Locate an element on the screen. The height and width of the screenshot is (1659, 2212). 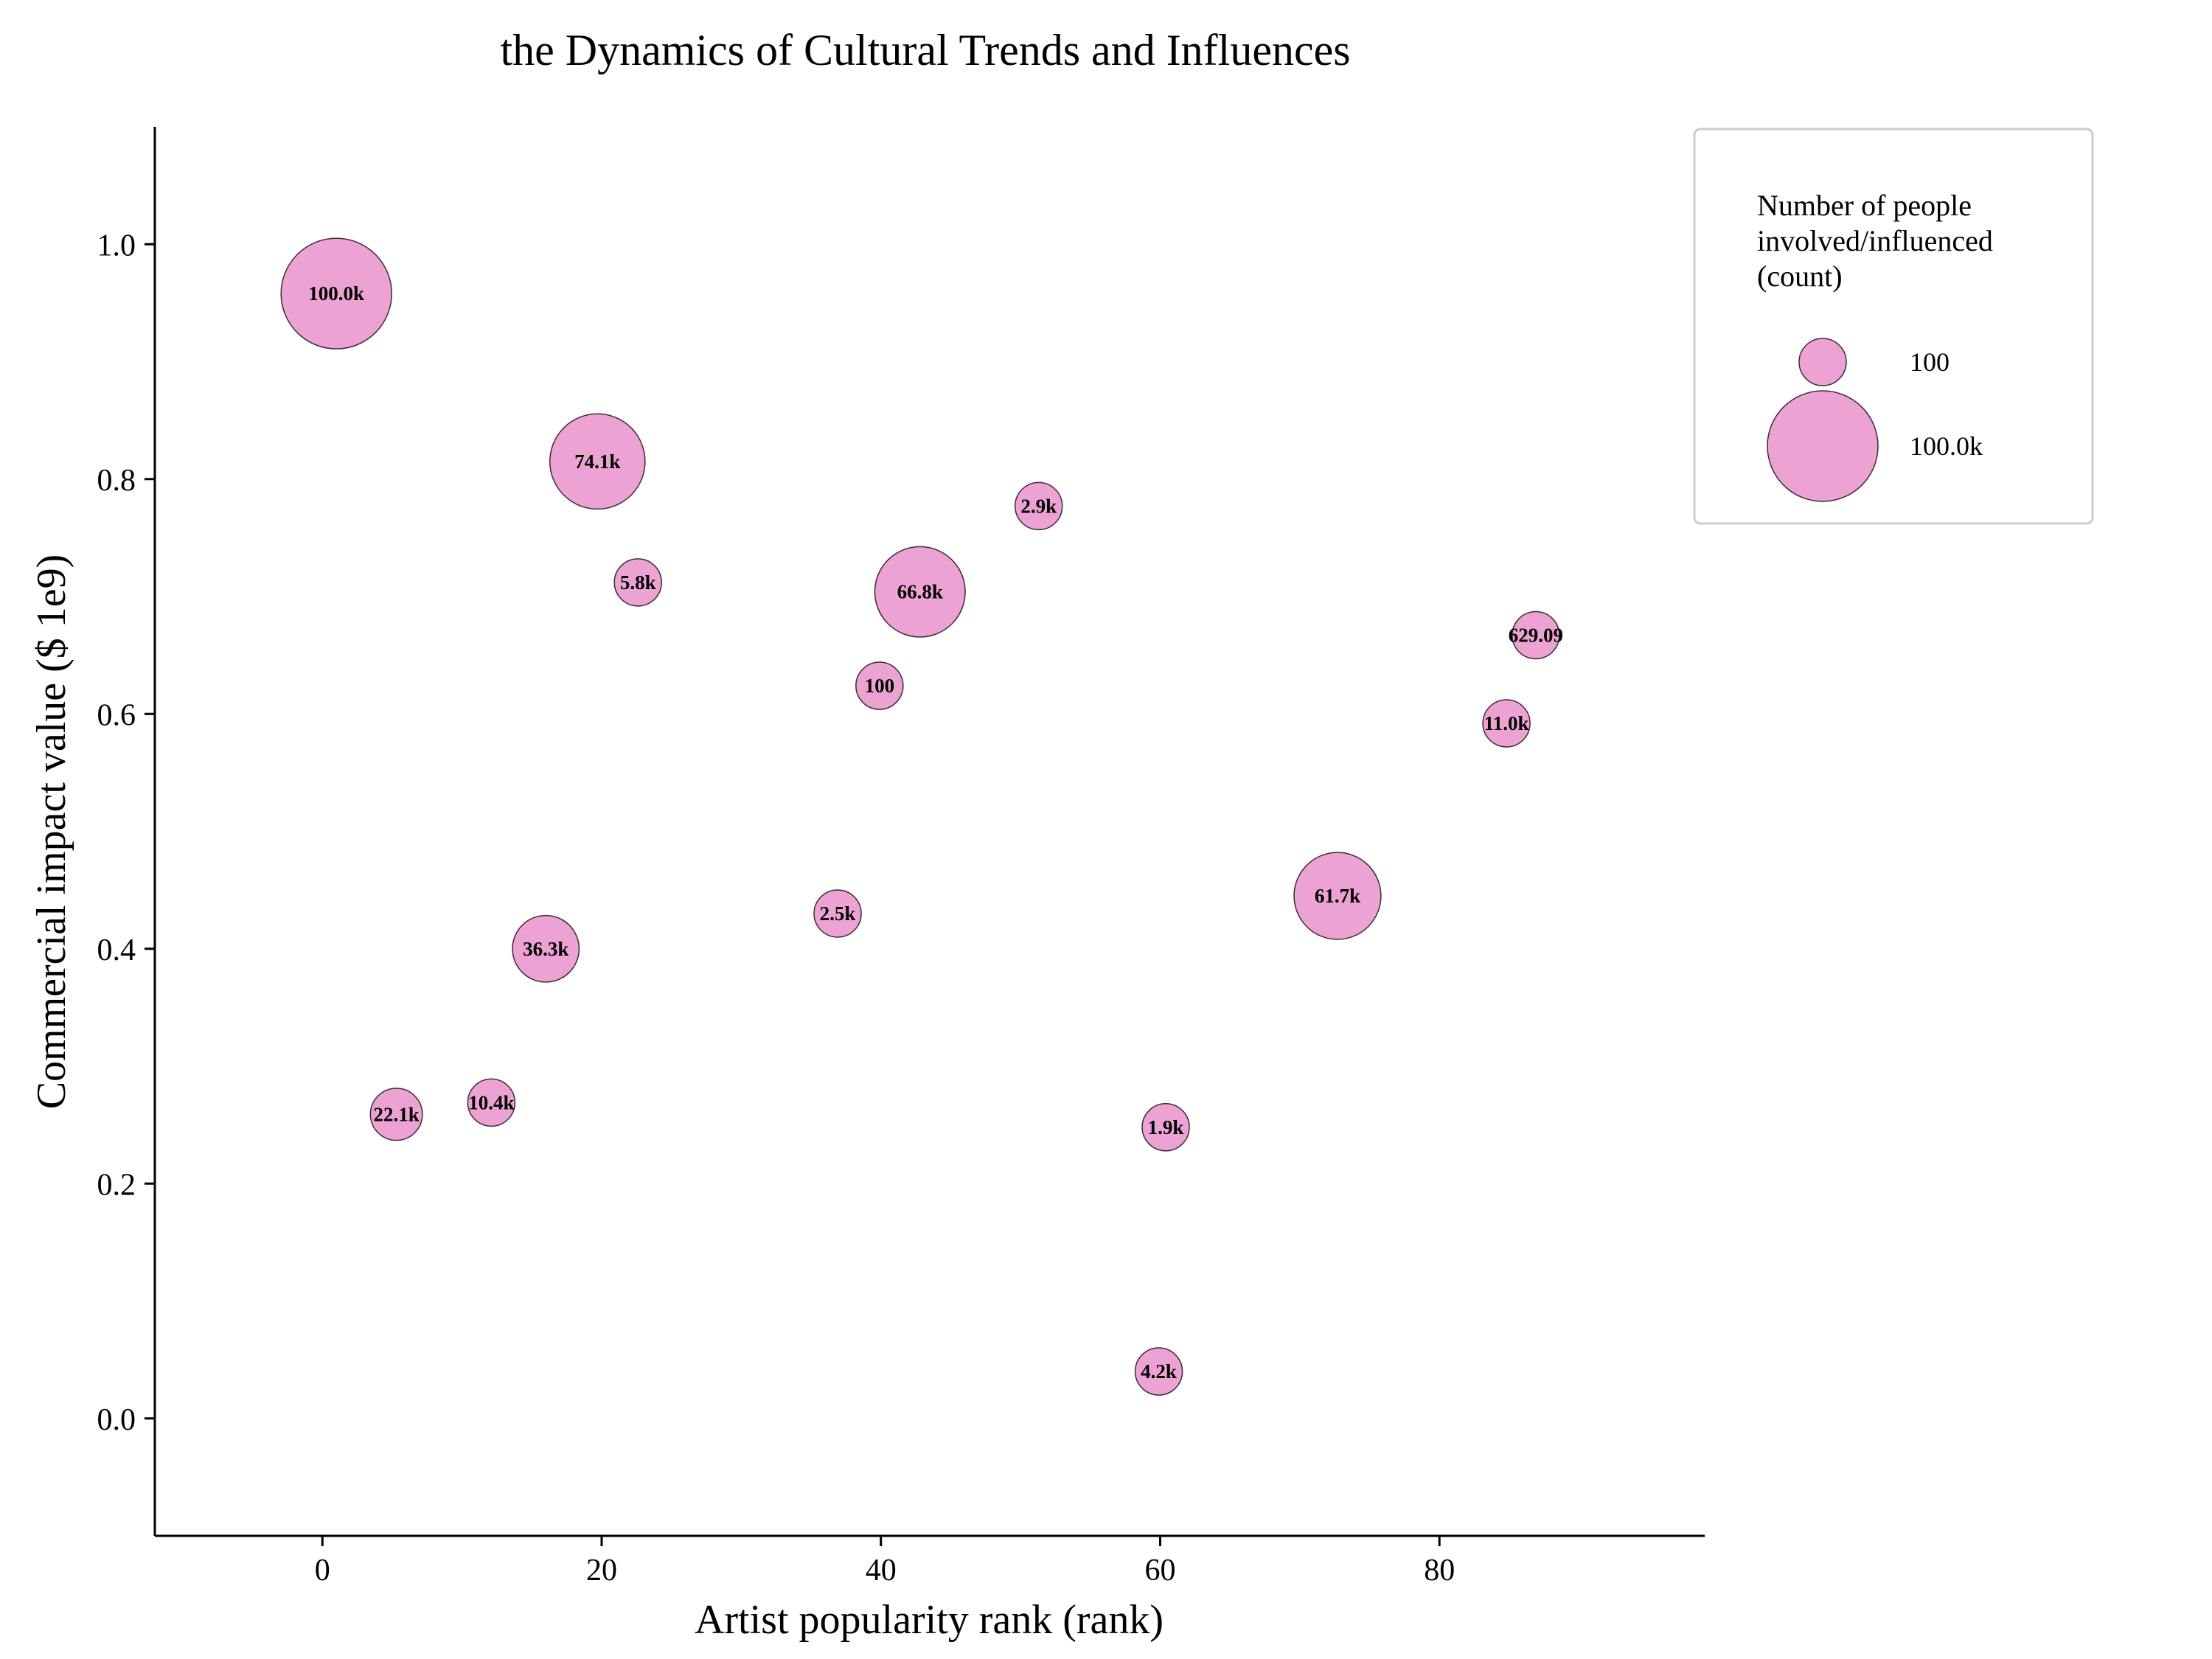
bubble: 74.1k is located at coordinates (597, 461).